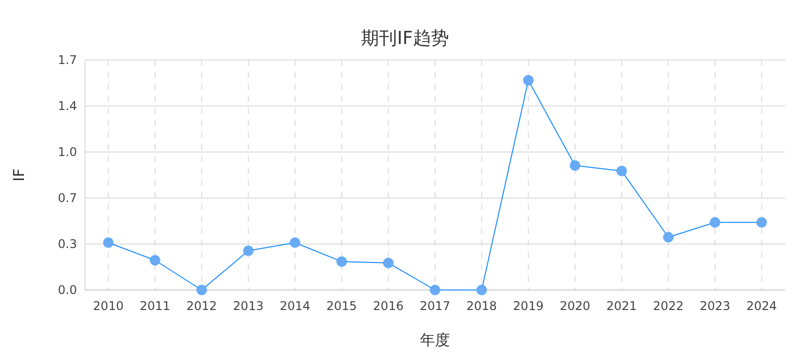 The height and width of the screenshot is (360, 810). Describe the element at coordinates (67, 198) in the screenshot. I see `y-tick-label: 0.7` at that location.